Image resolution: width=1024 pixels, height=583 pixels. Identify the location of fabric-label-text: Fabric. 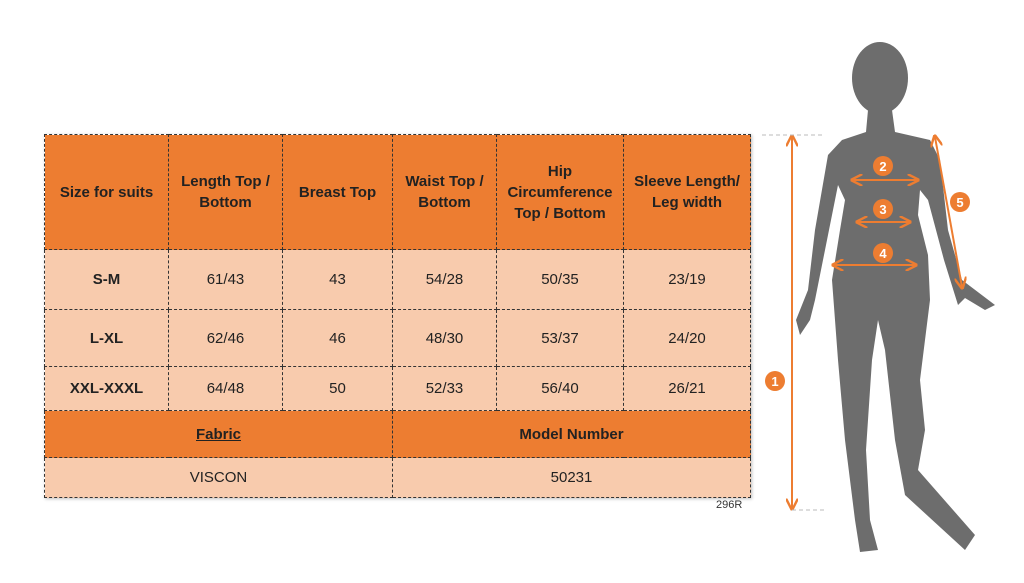
(218, 434).